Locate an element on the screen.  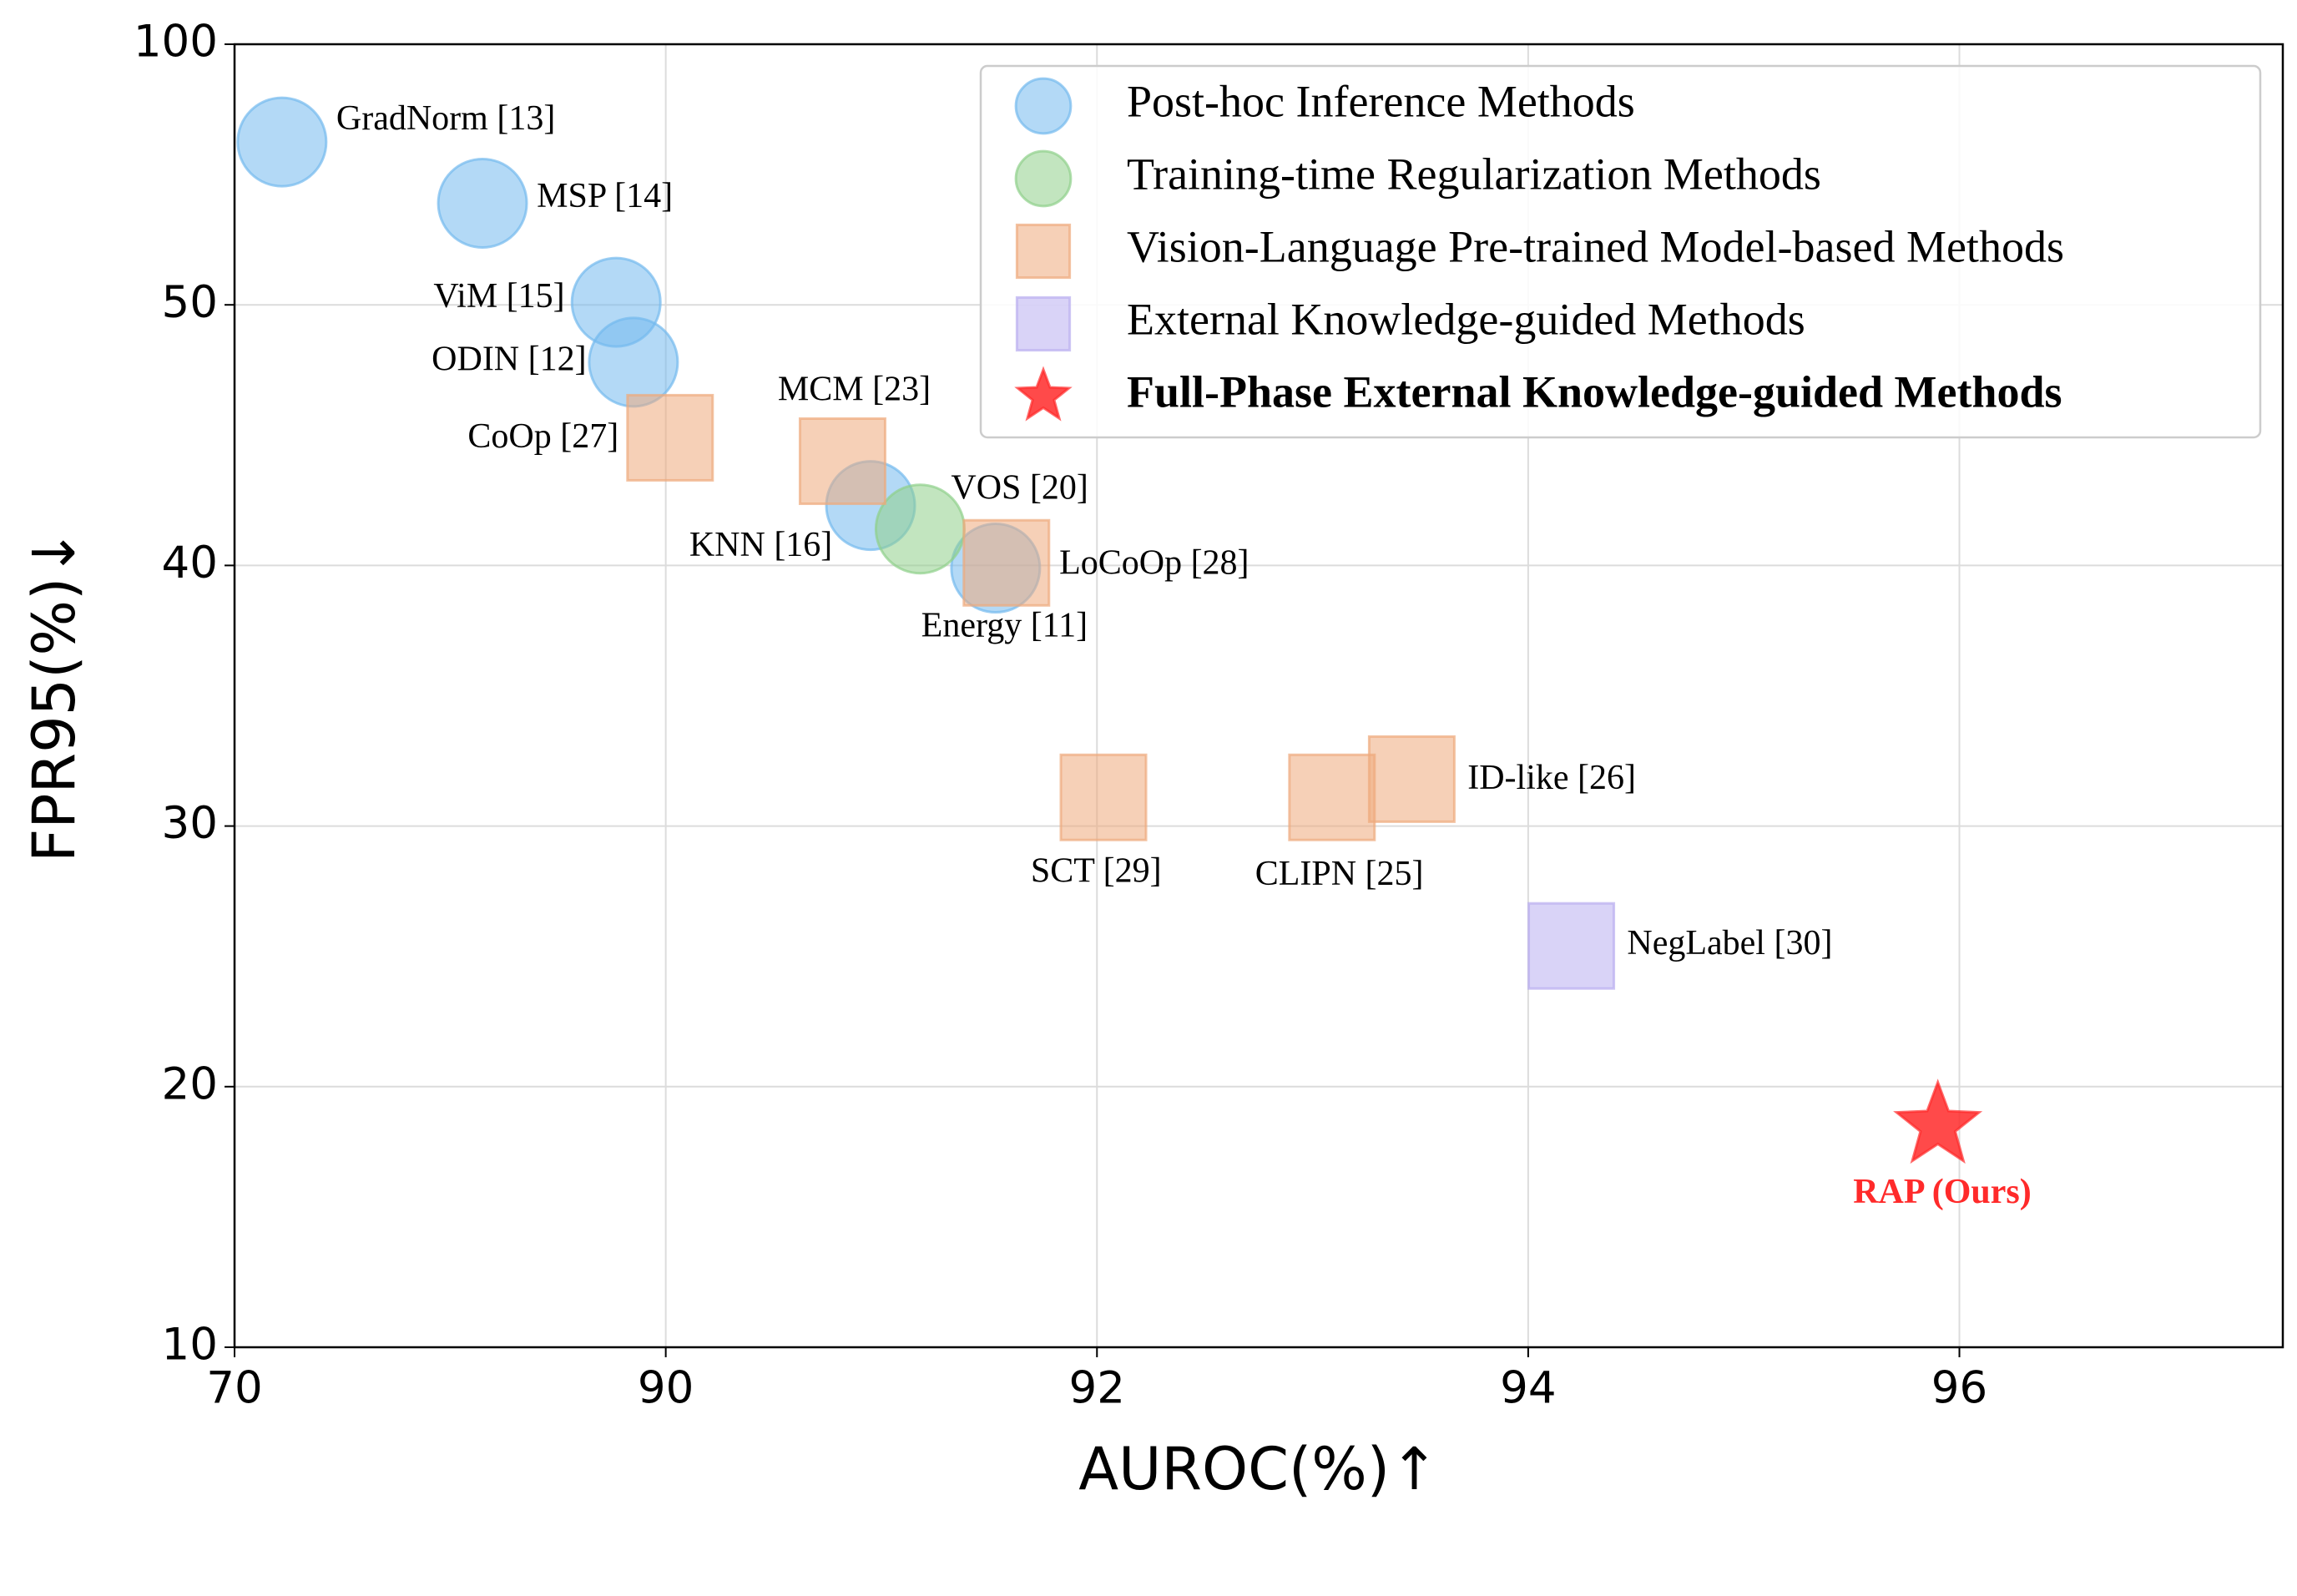
x-tick-label: 92 is located at coordinates (1097, 1388).